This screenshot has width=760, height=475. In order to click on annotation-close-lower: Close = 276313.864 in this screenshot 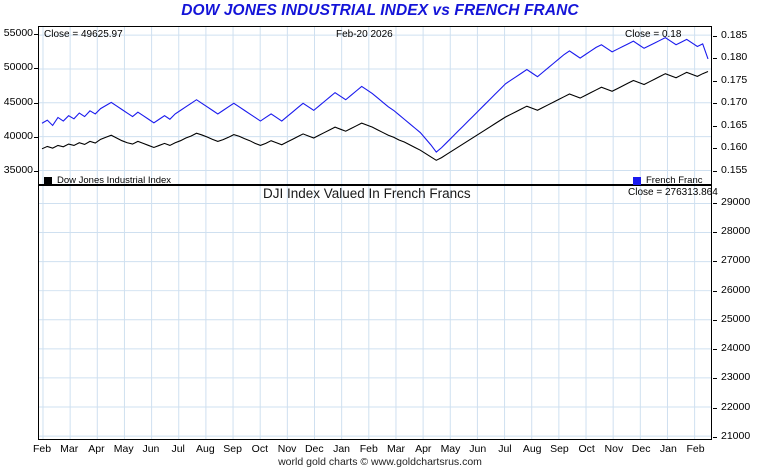, I will do `click(673, 192)`.